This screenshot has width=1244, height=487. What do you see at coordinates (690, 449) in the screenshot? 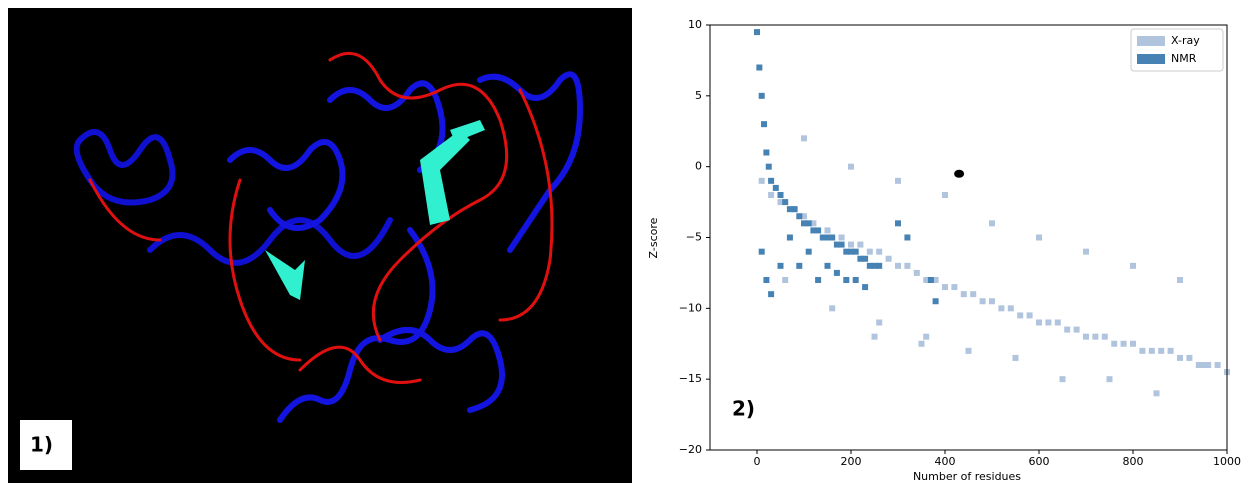
I see `y-tick-label: −20` at bounding box center [690, 449].